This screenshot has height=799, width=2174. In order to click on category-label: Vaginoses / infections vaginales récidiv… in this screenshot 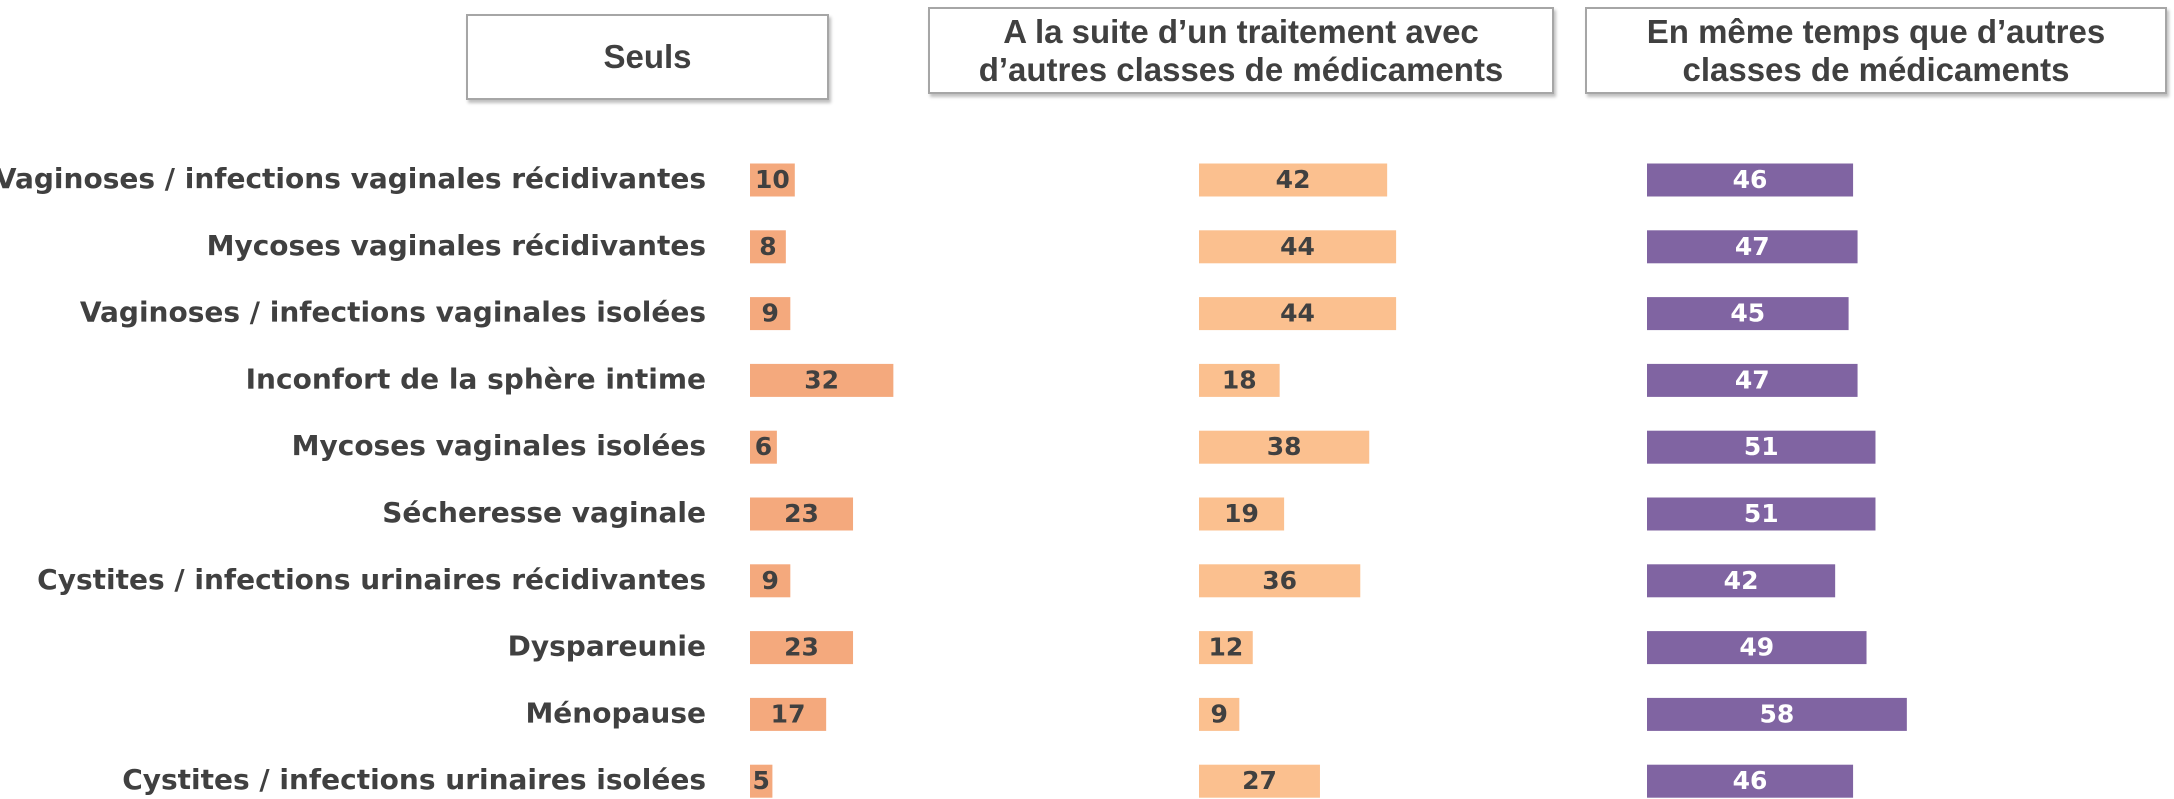, I will do `click(353, 178)`.